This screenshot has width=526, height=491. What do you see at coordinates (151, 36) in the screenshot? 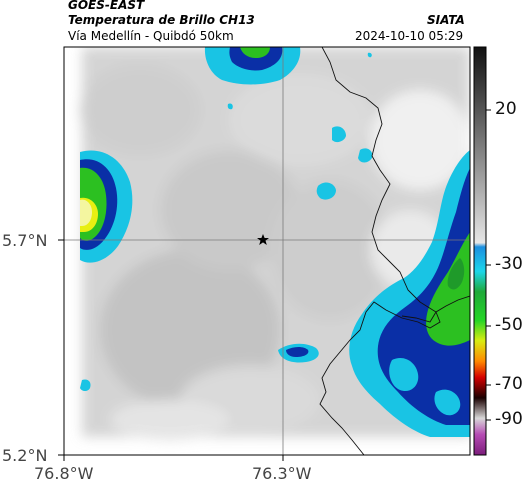
I see `region-subtitle: Vía Medellín - Quibdó 50km` at bounding box center [151, 36].